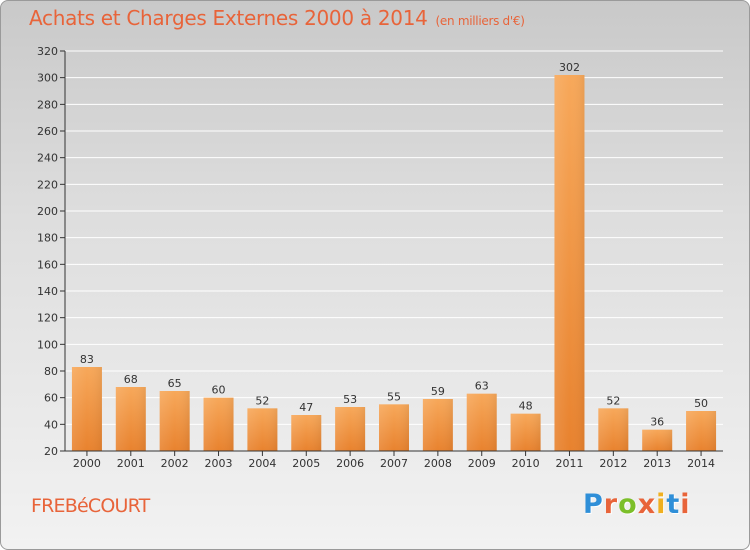  I want to click on y-tick-label: 20, so click(51, 451).